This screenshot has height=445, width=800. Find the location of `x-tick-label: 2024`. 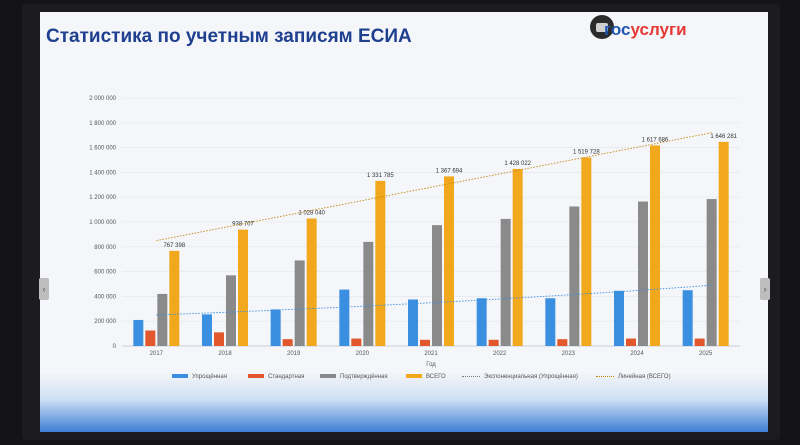

x-tick-label: 2024 is located at coordinates (637, 354).